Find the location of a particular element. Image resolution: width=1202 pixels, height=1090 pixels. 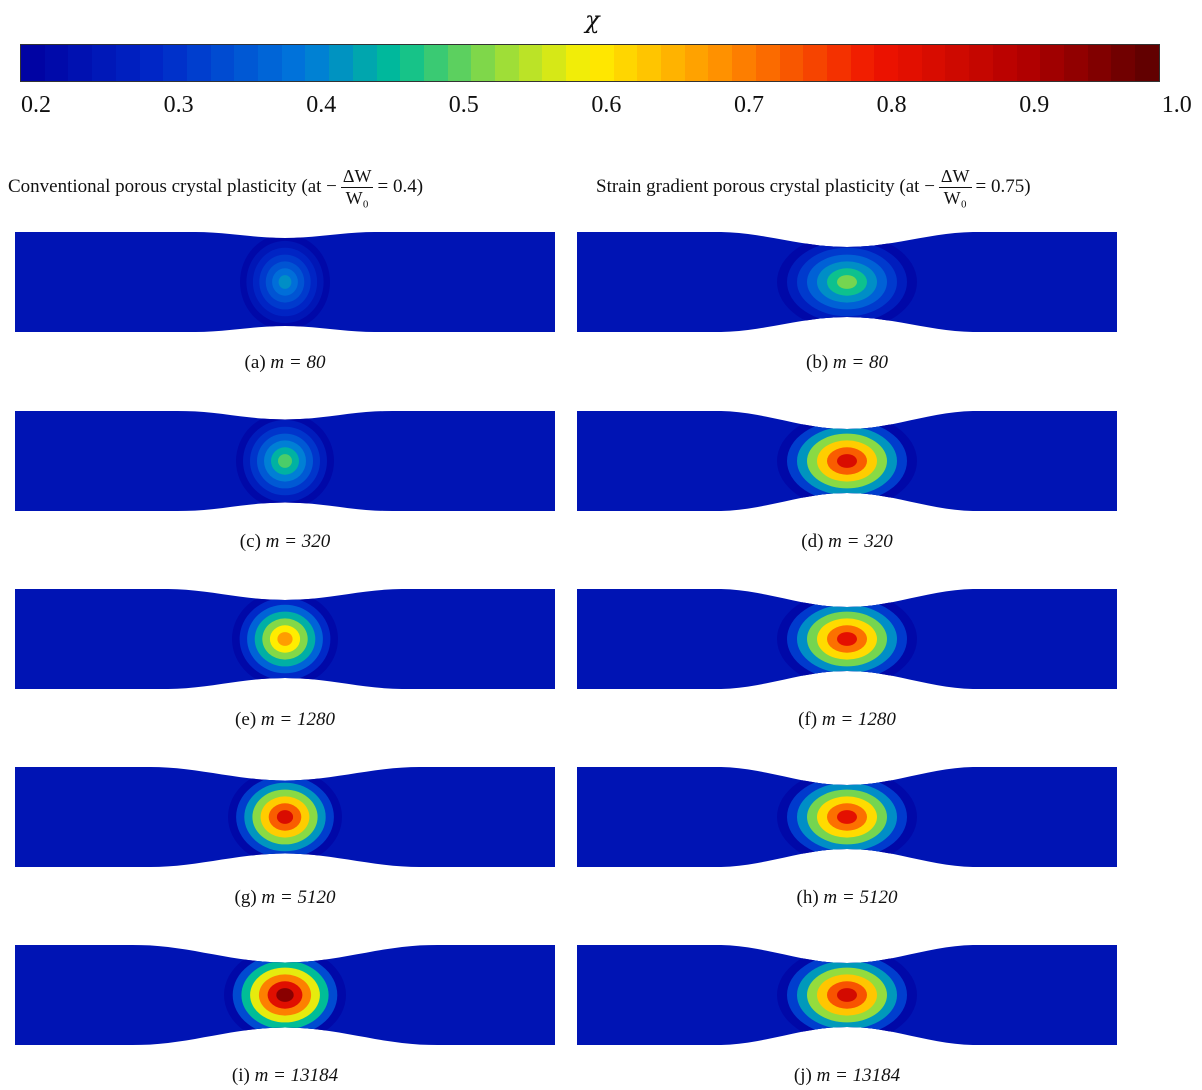

fraction: ΔW W₀ is located at coordinates (357, 187).